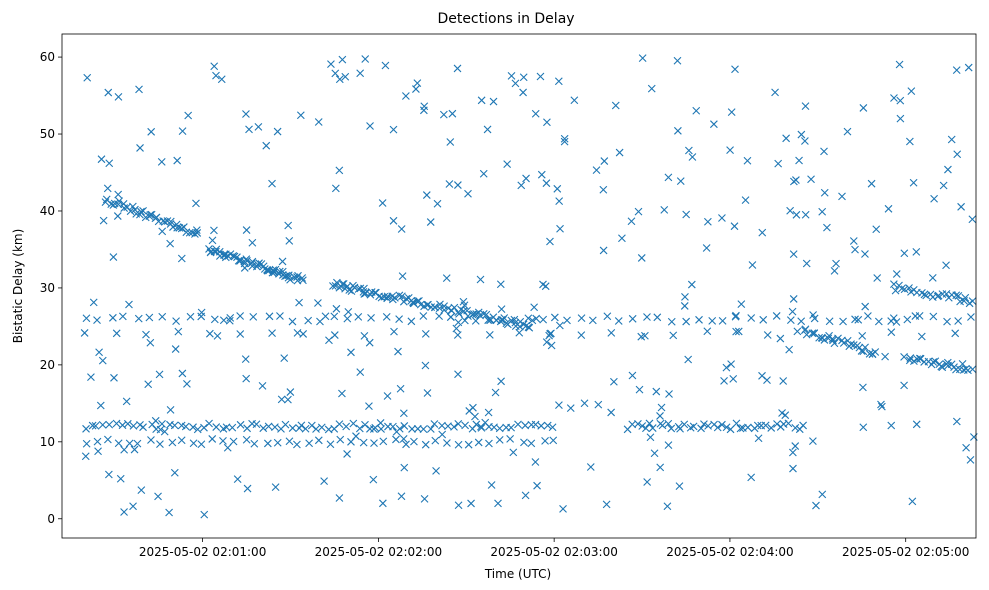 The image size is (989, 590). Describe the element at coordinates (505, 19) in the screenshot. I see `chart-title: Detections in Delay` at that location.